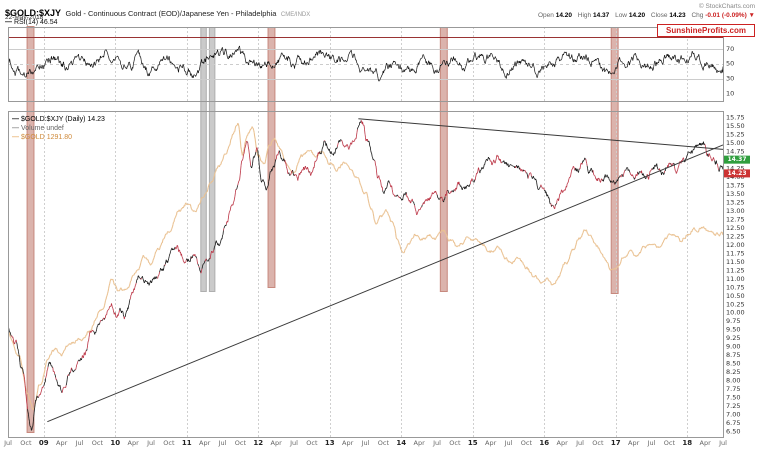  I want to click on low-label: Low, so click(621, 15).